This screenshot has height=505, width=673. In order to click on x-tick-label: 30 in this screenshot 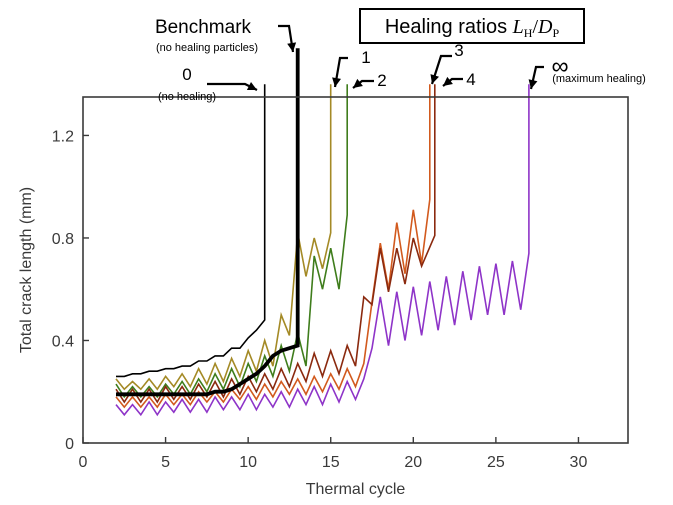, I will do `click(579, 462)`.